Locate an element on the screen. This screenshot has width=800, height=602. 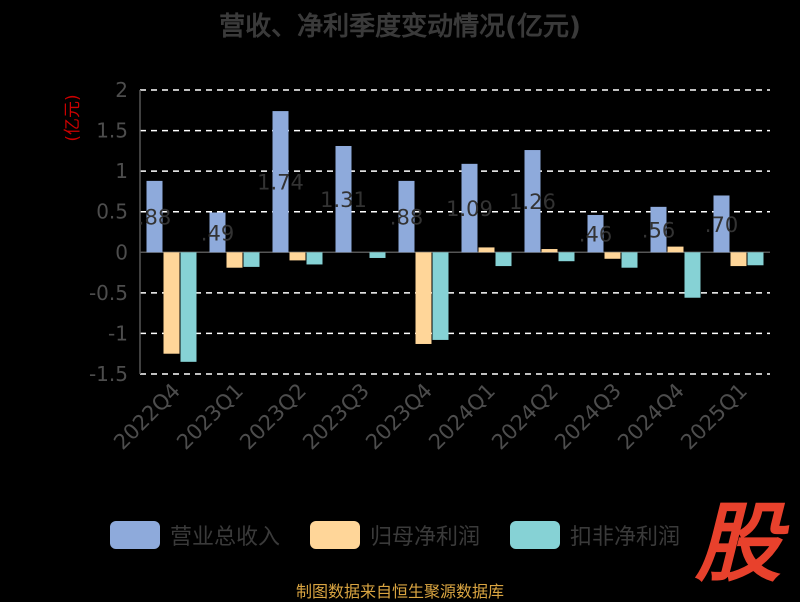
y-tick-label: 2 is located at coordinates (121, 90).